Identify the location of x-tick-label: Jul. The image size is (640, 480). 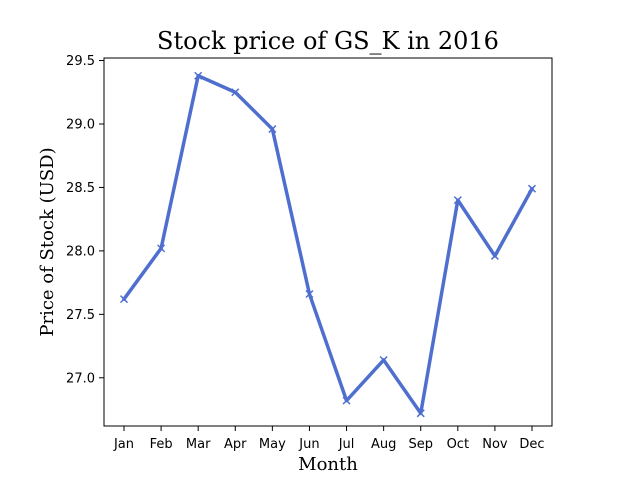
(346, 444).